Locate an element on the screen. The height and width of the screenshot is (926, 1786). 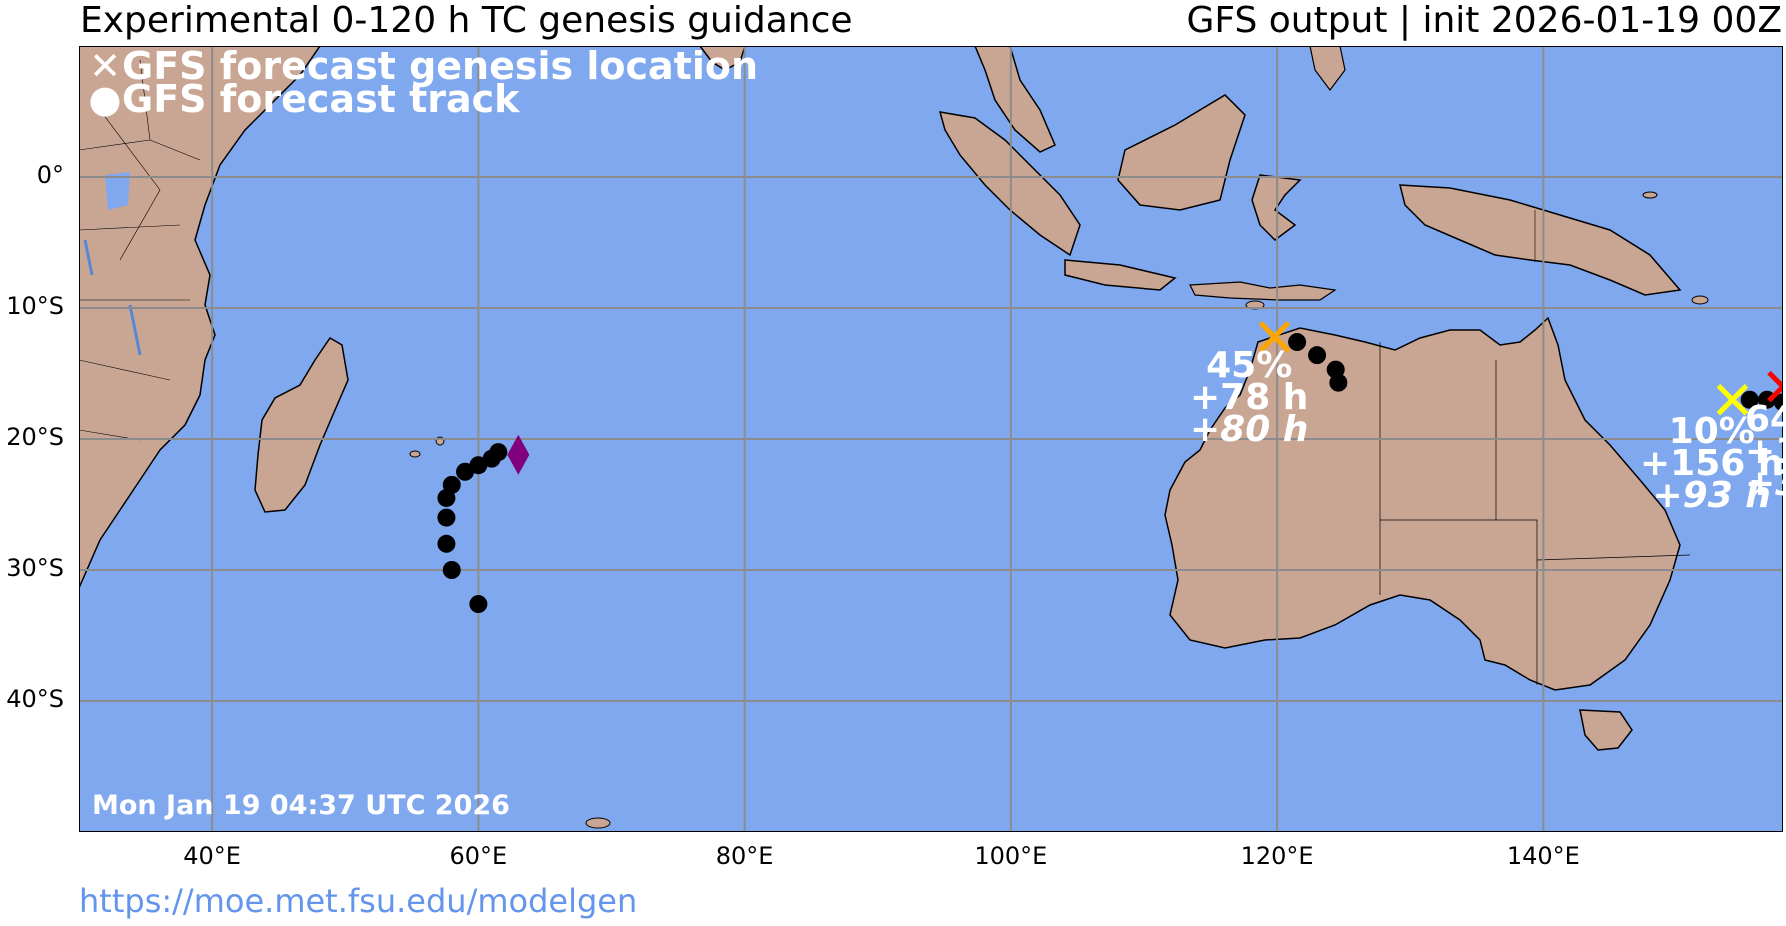
genesis-lead-time: +156 h is located at coordinates (1712, 463).